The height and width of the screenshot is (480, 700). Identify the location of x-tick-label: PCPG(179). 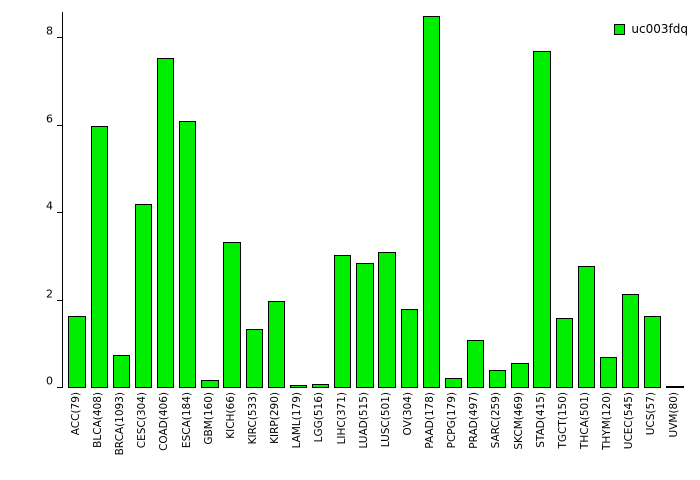
(452, 420).